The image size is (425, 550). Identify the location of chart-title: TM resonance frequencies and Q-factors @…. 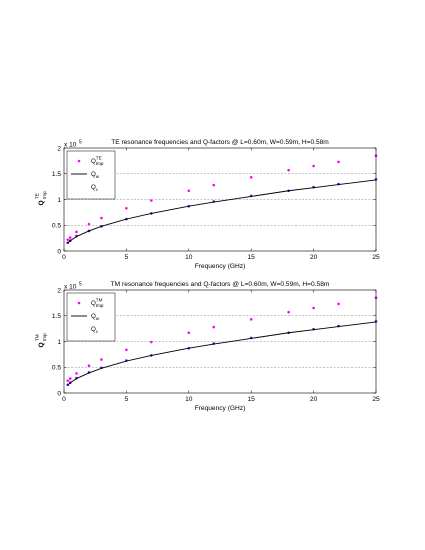
(220, 284).